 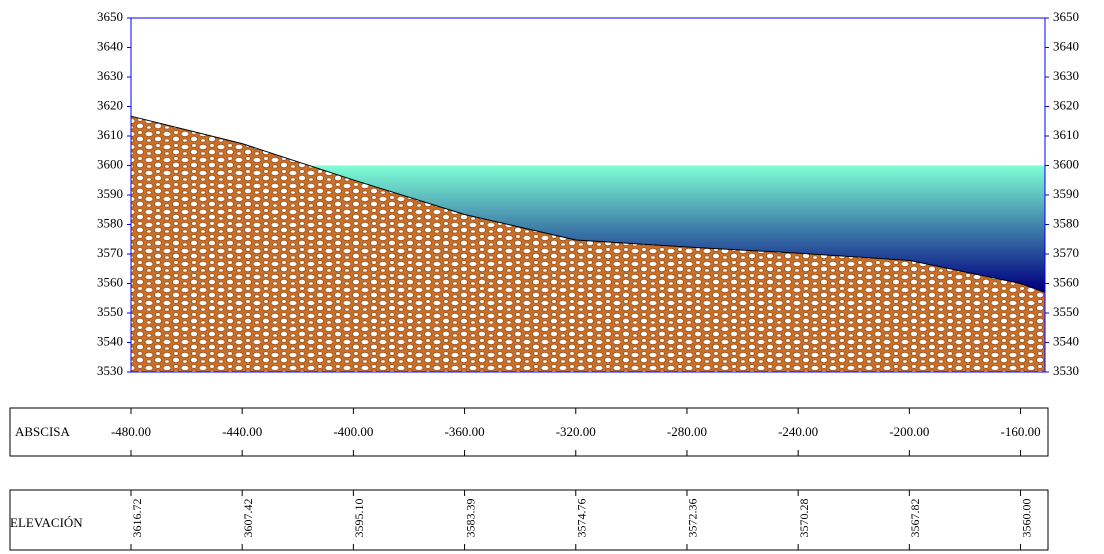 I want to click on x-tick-label: -280.00, so click(x=687, y=431).